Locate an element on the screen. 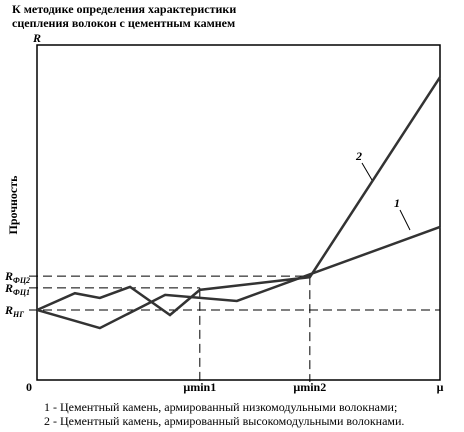 The image size is (464, 432). y-tick-label: RФЦ1 is located at coordinates (17, 289).